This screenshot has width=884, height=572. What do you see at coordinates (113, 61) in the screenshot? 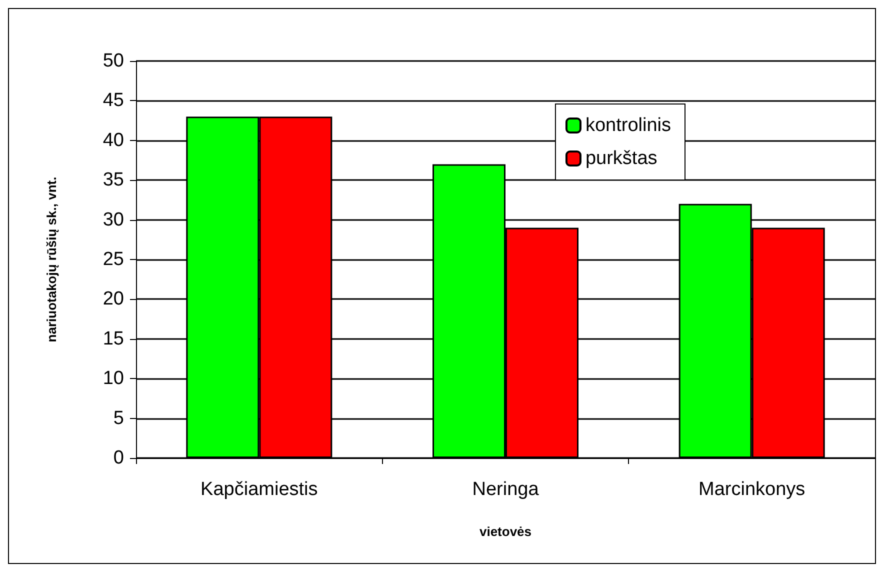
I see `y-tick-label: 50` at bounding box center [113, 61].